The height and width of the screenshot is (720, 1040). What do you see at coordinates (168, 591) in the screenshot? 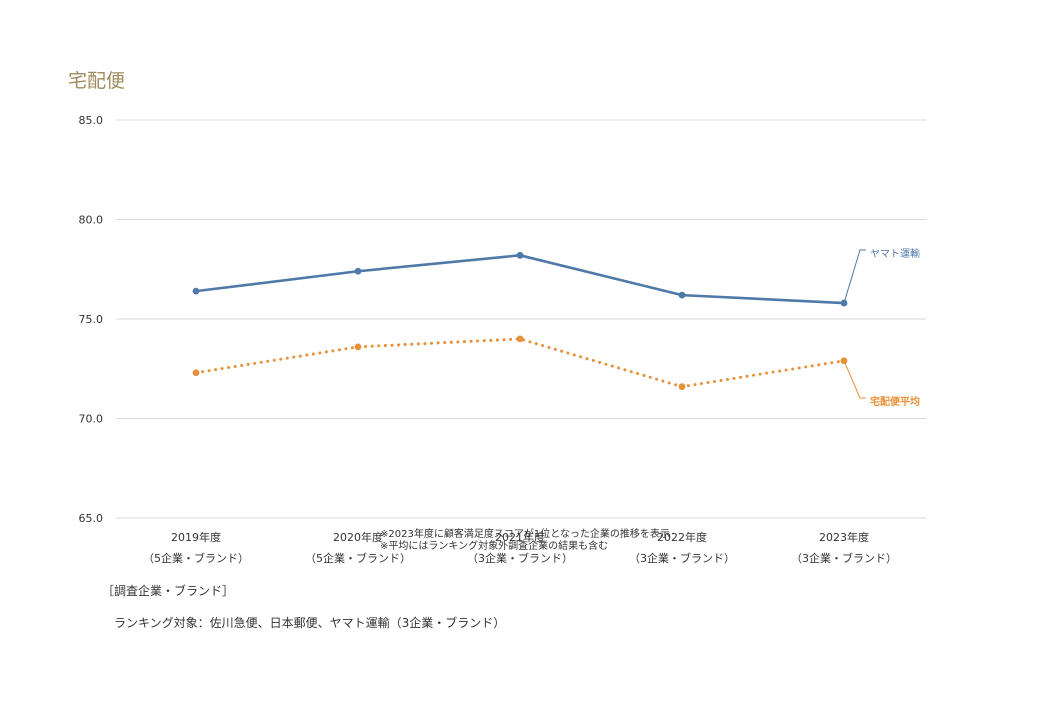
I see `survey-heading: ［調査企業・ブランド］` at bounding box center [168, 591].